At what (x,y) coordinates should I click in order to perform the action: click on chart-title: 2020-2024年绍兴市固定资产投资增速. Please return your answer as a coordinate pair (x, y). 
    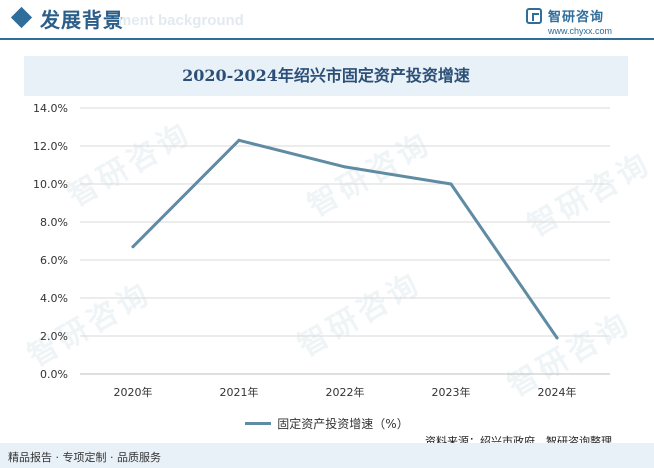
    Looking at the image, I should click on (326, 75).